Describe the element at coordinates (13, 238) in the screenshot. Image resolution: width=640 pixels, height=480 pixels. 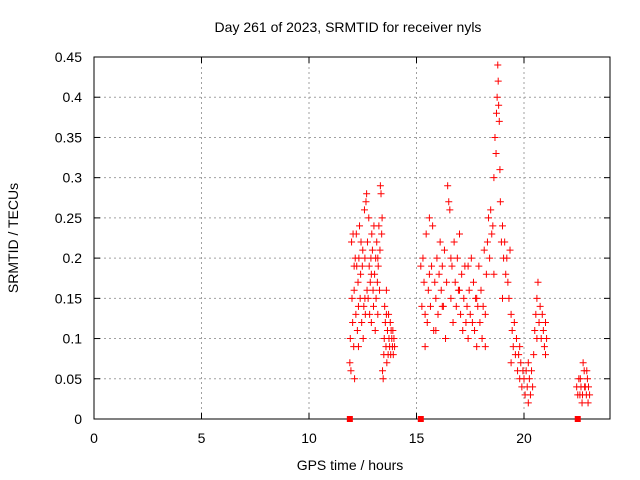
I see `y-axis-label: SRMTID / TECUs` at that location.